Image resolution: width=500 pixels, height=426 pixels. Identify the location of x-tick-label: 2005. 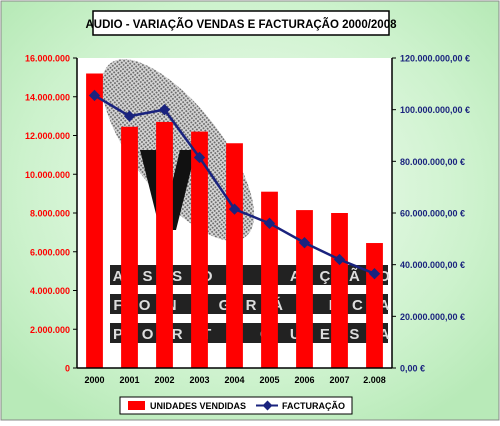
(269, 380).